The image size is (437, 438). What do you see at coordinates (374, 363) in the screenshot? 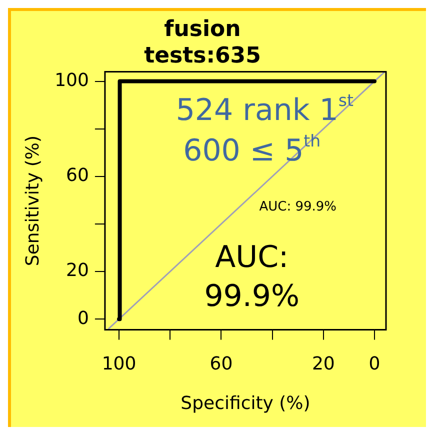
I see `x-tick-label: 0` at bounding box center [374, 363].